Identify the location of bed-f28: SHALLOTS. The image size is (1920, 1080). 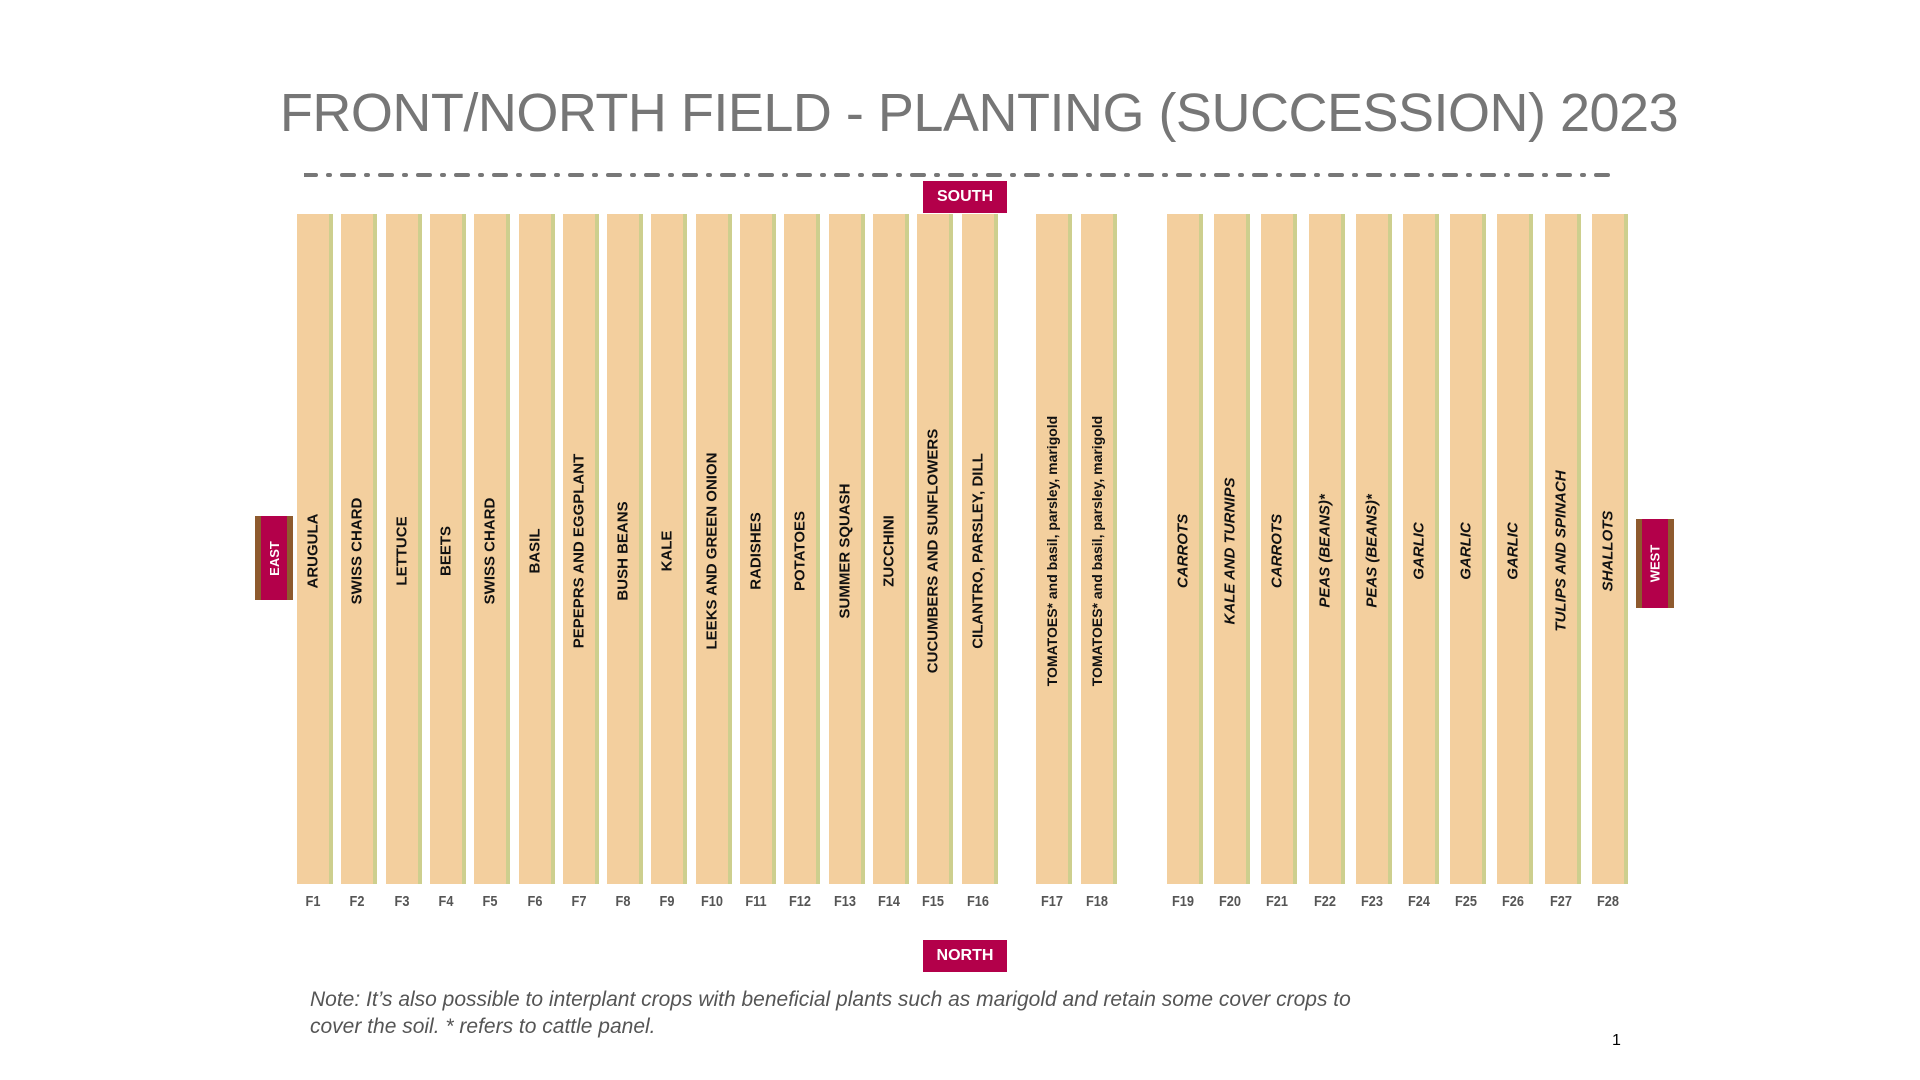
(1609, 549).